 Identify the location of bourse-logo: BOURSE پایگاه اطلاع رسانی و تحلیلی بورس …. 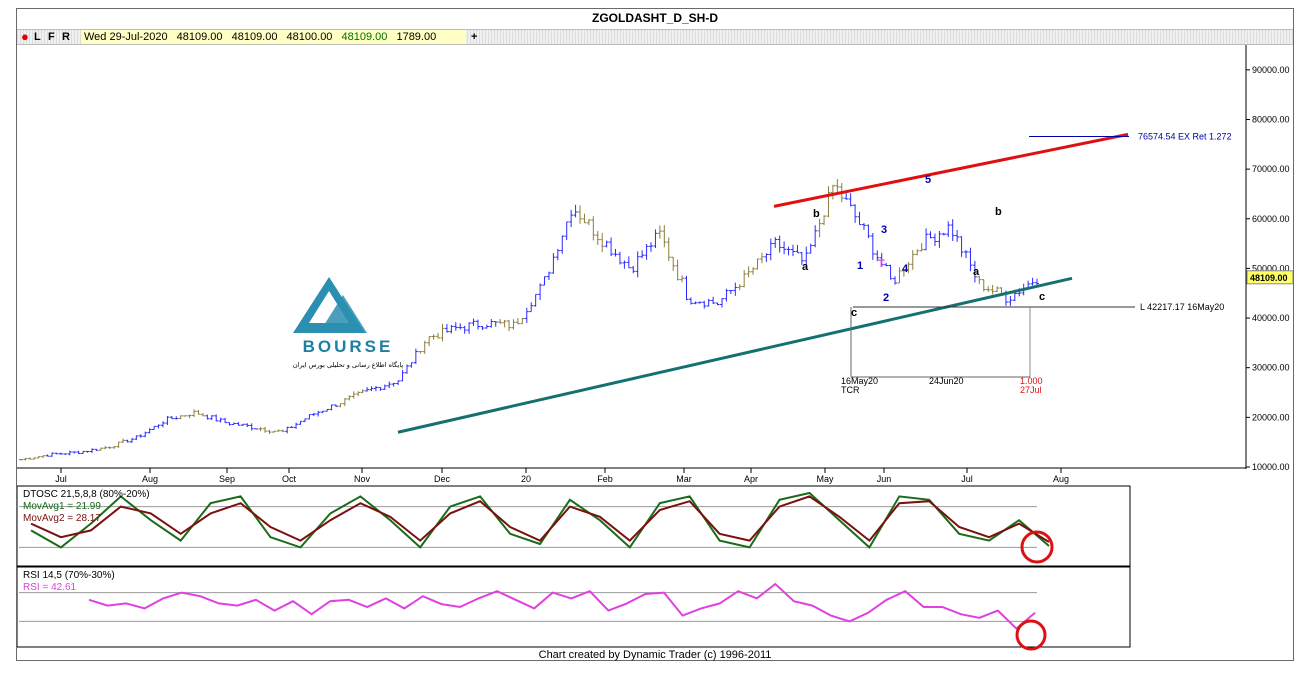
(348, 325).